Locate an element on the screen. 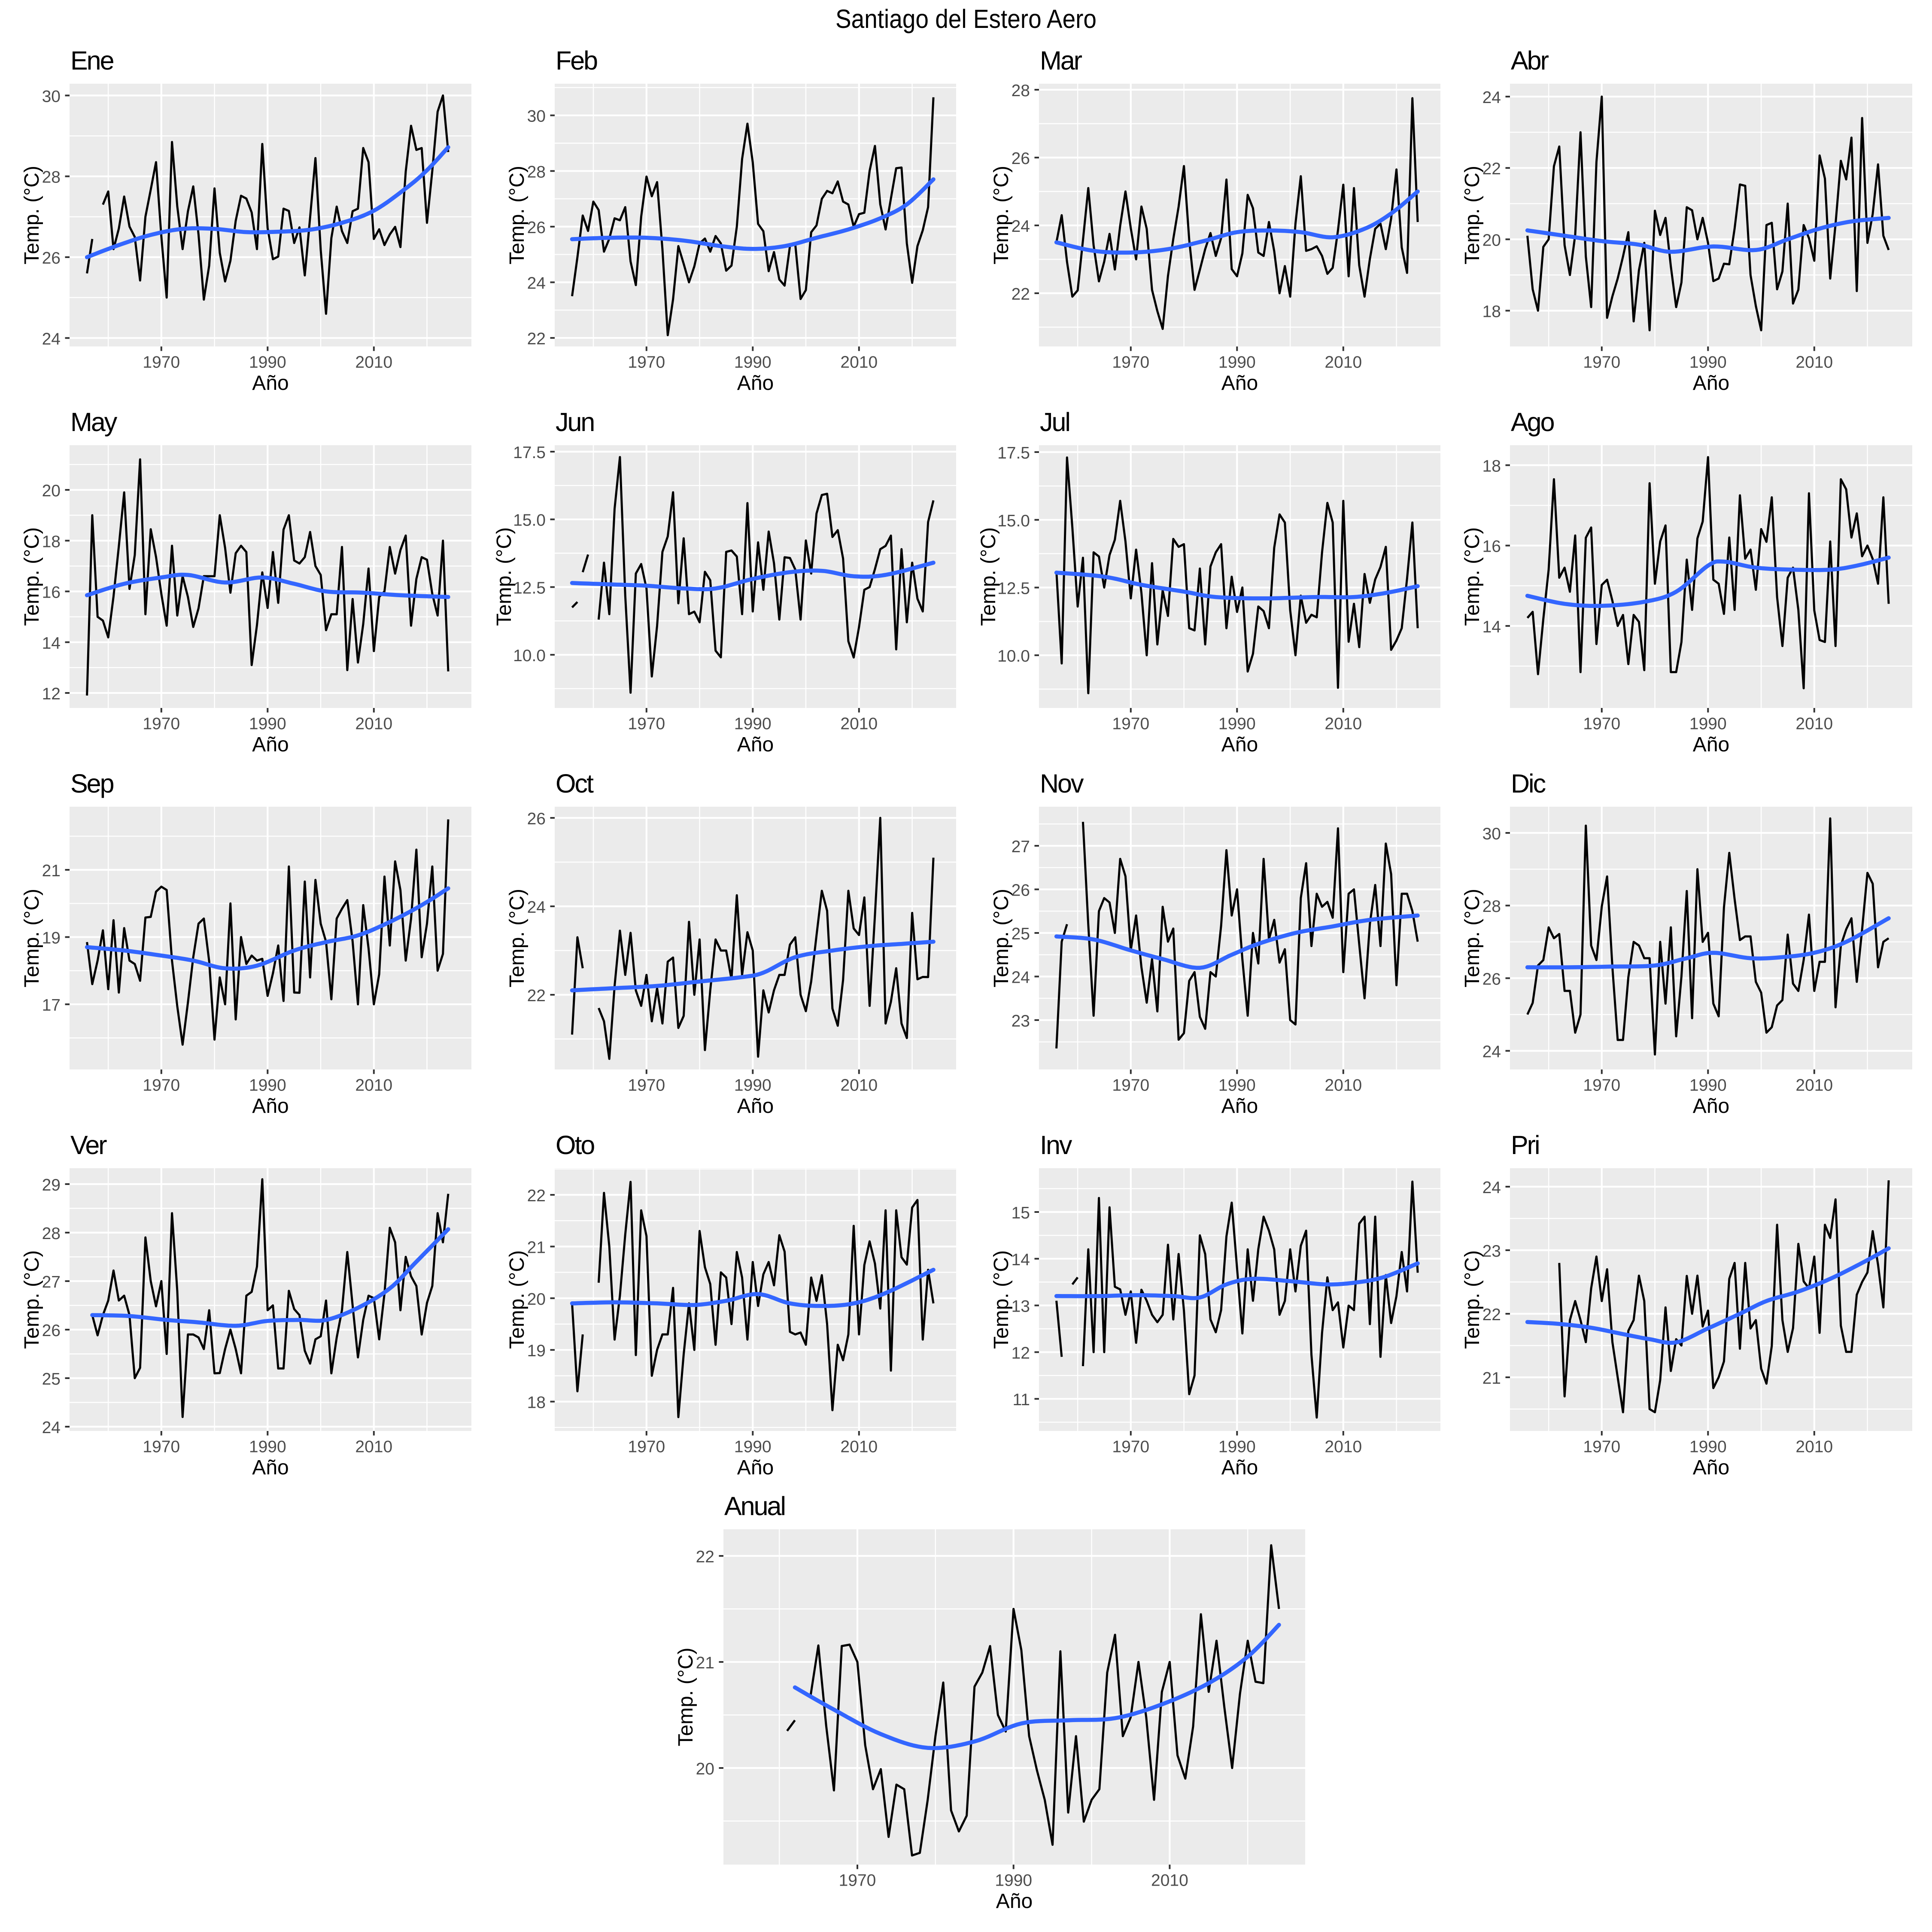 Image resolution: width=1932 pixels, height=1932 pixels. svg-text: 19 is located at coordinates (52, 939).